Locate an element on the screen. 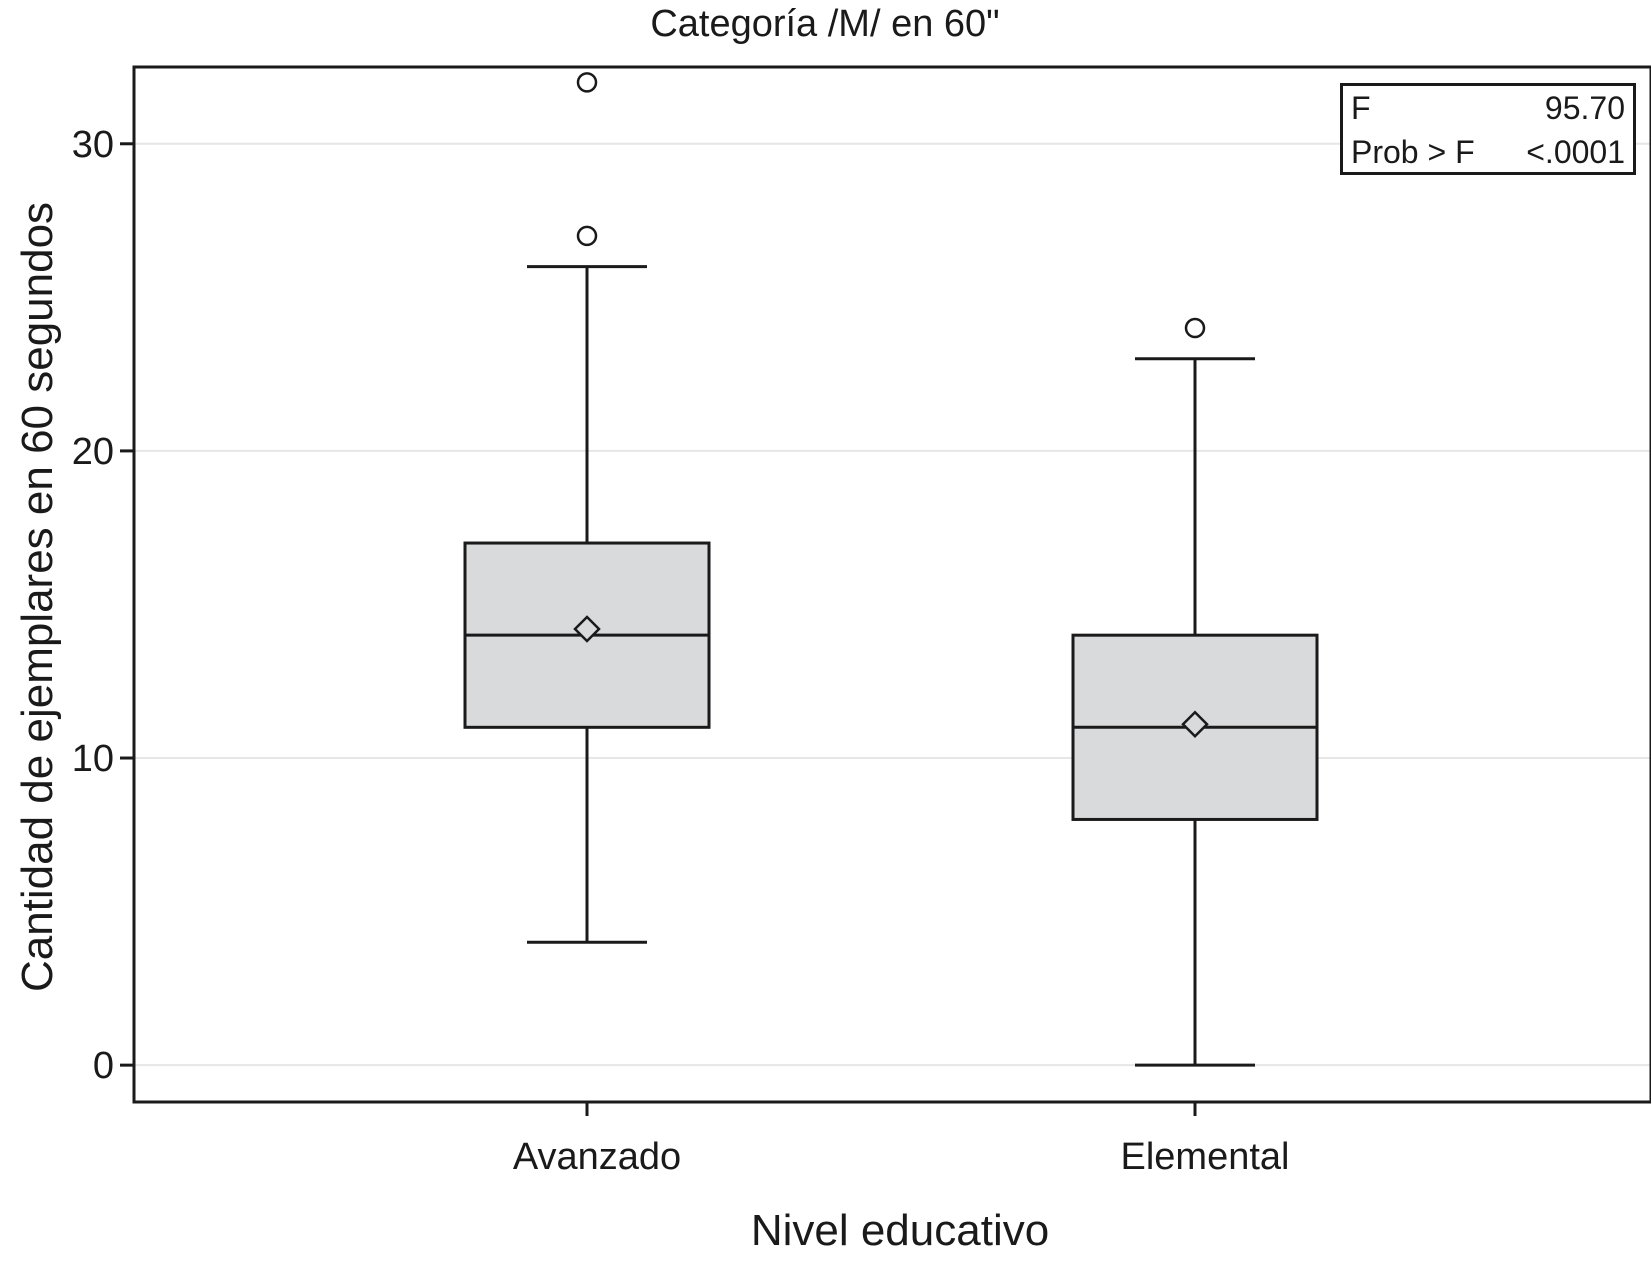 This screenshot has width=1651, height=1262. stat-row-prob: Prob > F <.0001 is located at coordinates (1488, 152).